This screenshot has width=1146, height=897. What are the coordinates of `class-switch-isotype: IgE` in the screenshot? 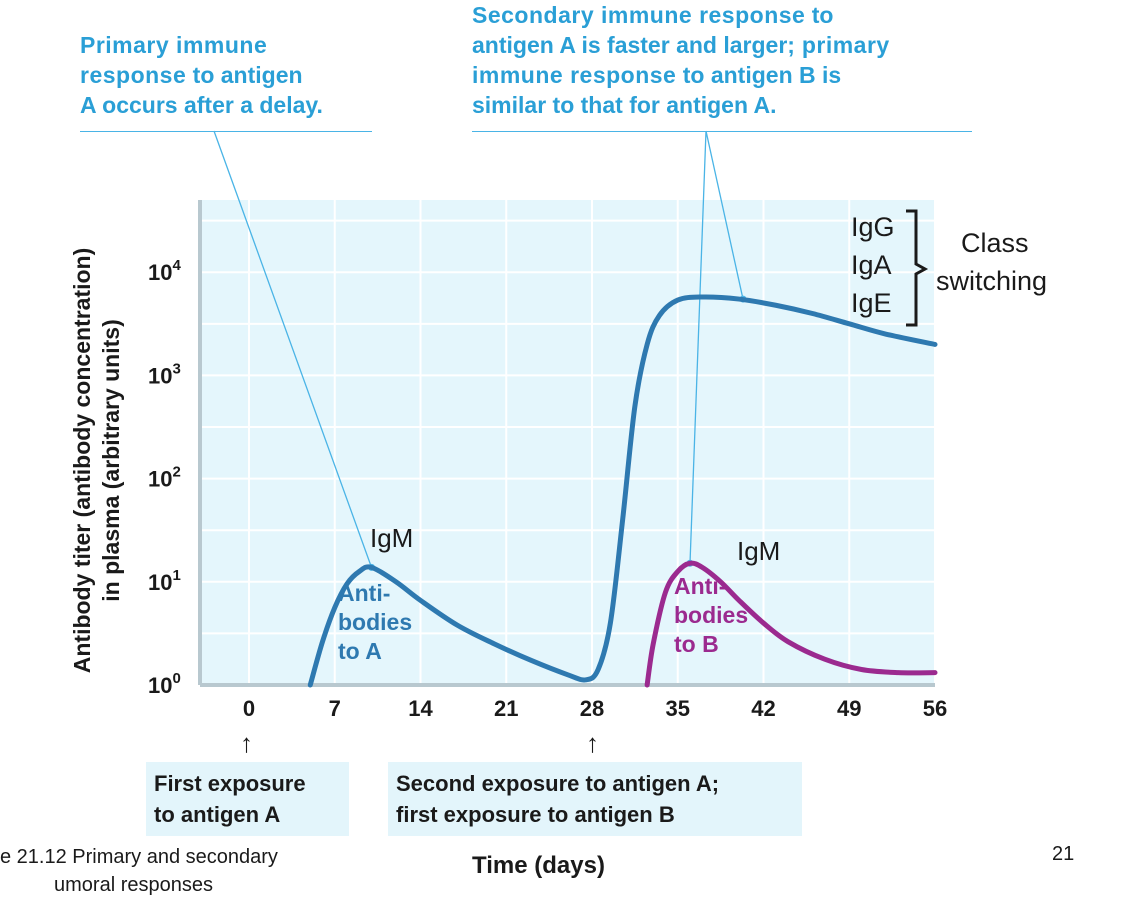 It's located at (871, 303).